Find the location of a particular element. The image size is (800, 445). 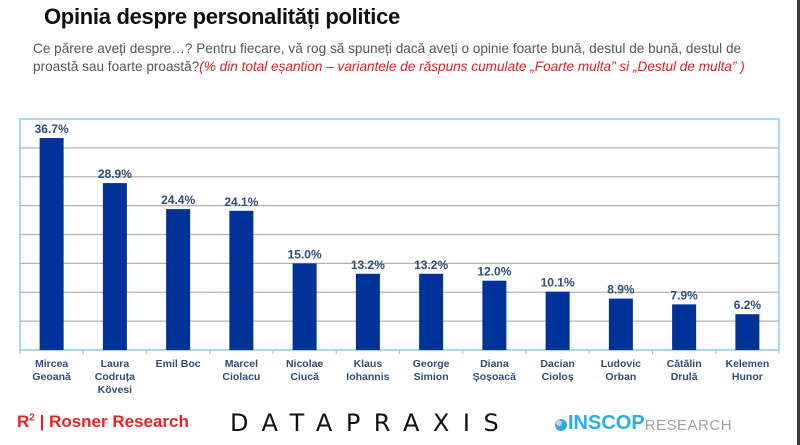

bar-value-label: 28.9% is located at coordinates (115, 174).